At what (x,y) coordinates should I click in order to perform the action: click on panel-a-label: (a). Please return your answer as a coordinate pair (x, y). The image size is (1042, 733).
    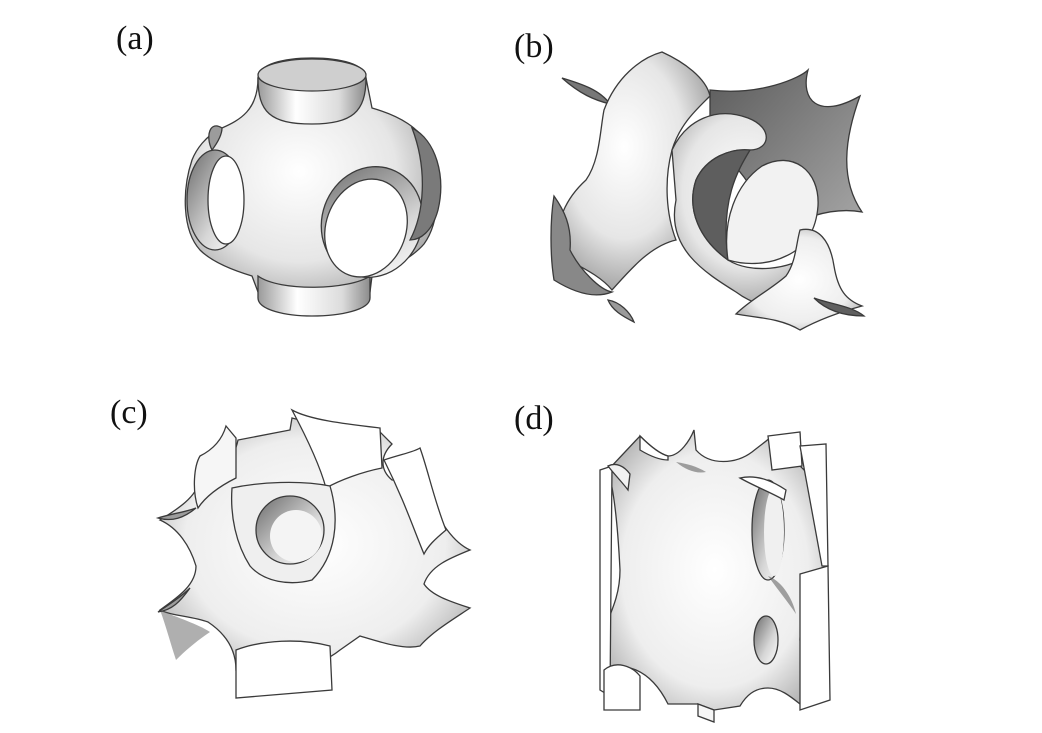
    Looking at the image, I should click on (135, 38).